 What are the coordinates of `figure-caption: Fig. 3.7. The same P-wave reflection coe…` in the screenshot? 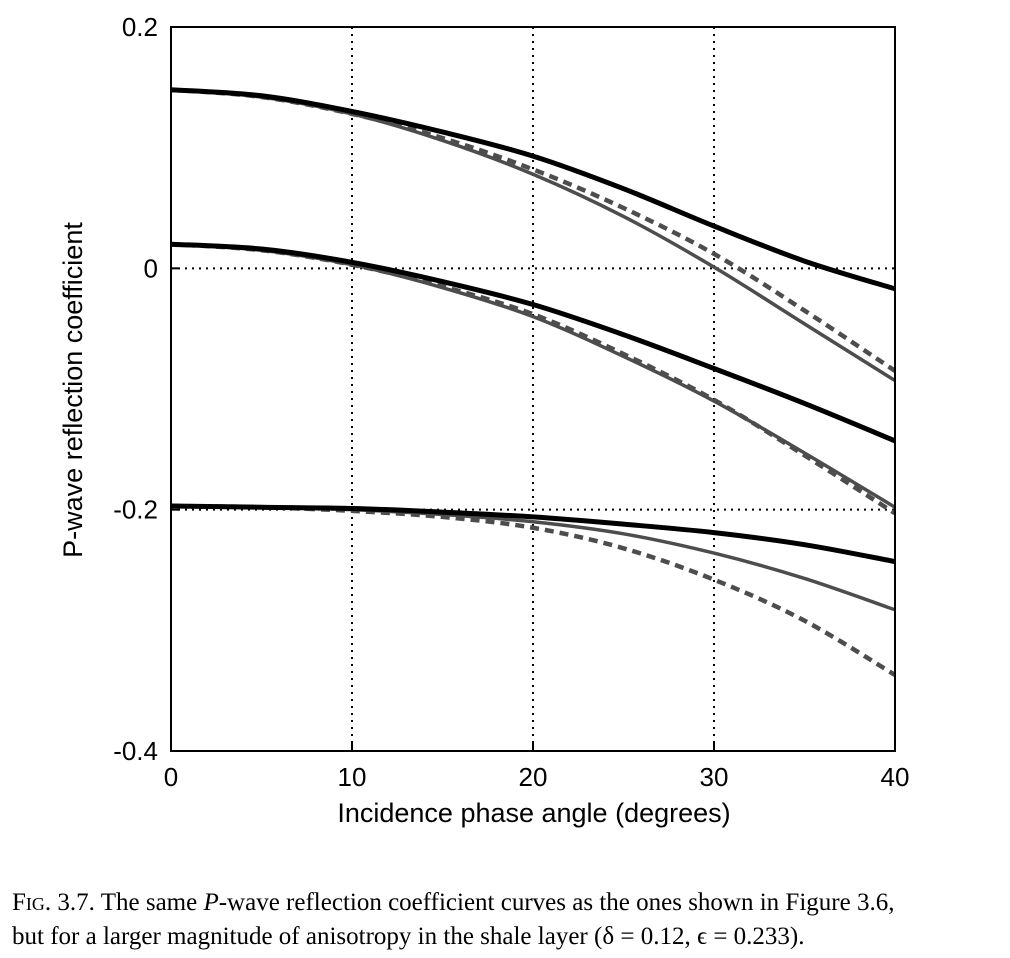 It's located at (507, 920).